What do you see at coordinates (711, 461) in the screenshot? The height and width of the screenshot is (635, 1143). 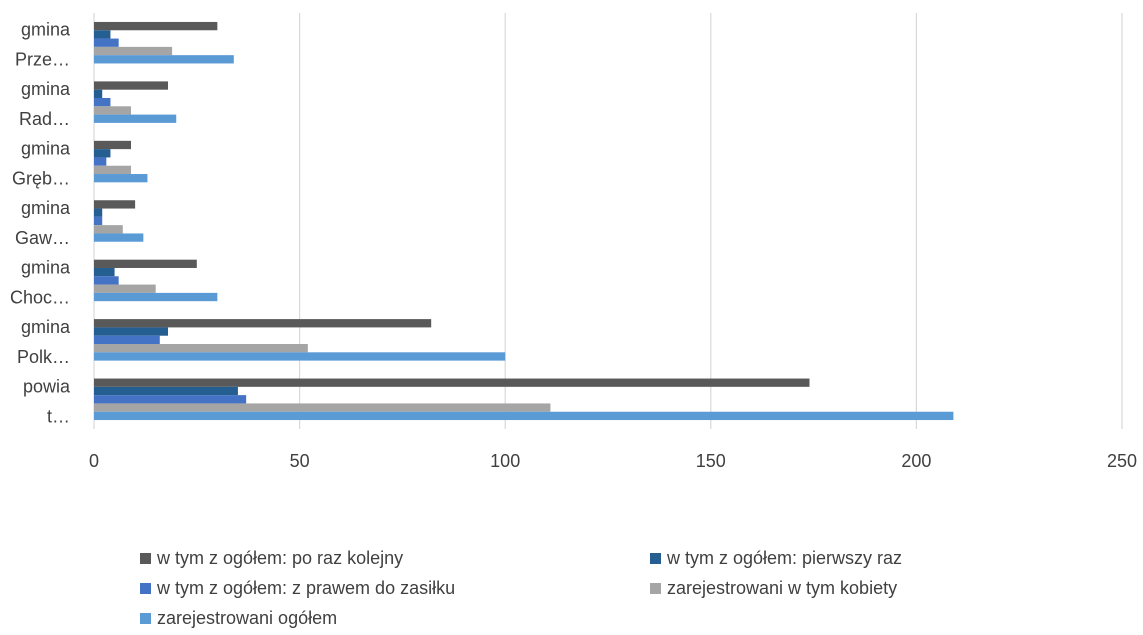 I see `x-tick-label: 150` at bounding box center [711, 461].